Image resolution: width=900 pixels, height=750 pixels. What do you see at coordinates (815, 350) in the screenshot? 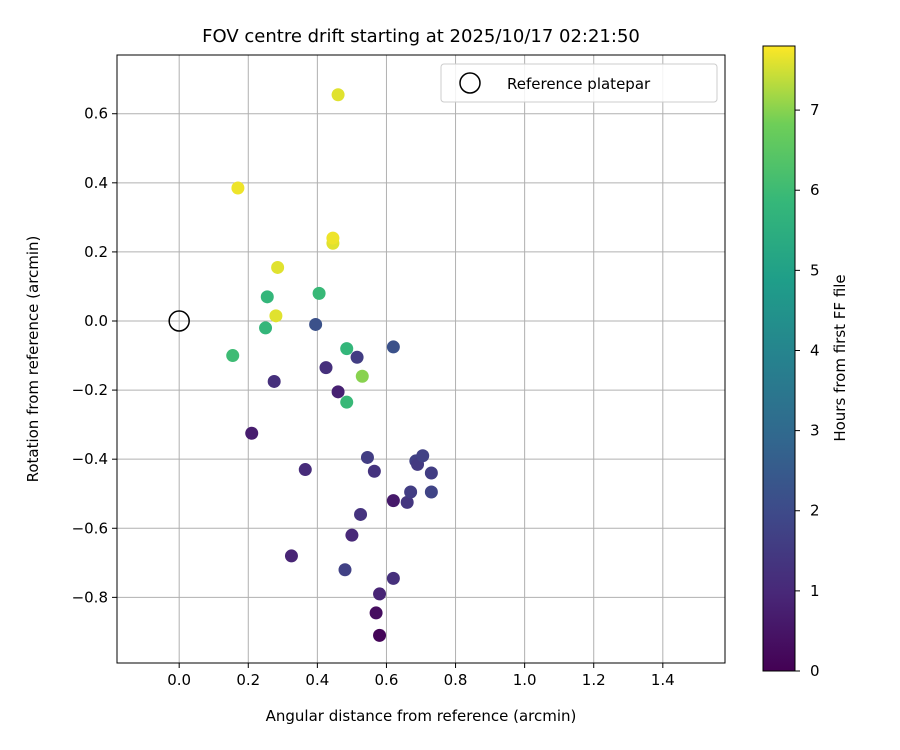
I see `colorbar-tick-label: 4` at bounding box center [815, 350].